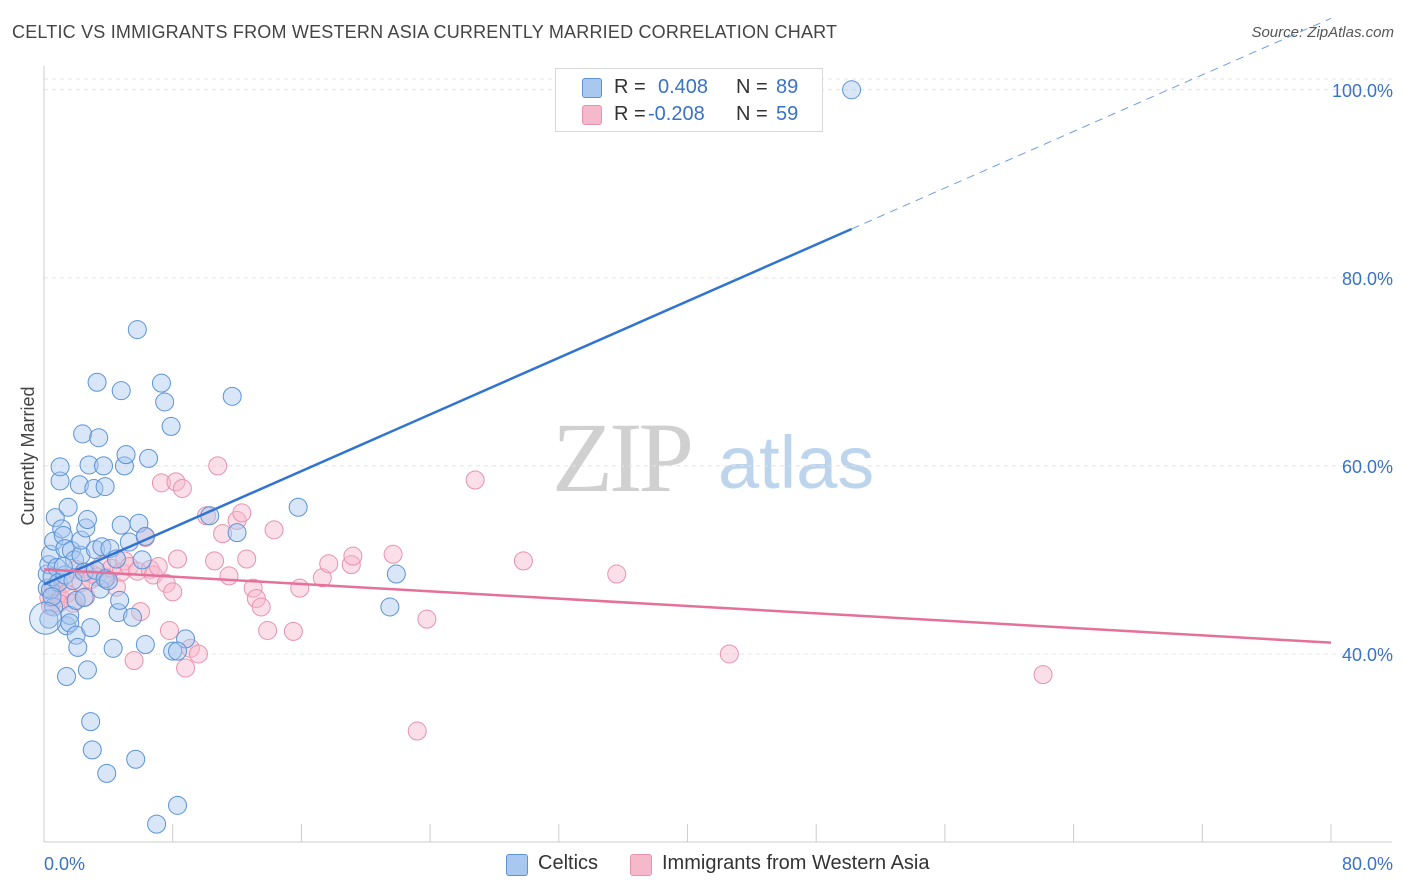 The height and width of the screenshot is (892, 1406). Describe the element at coordinates (1367, 864) in the screenshot. I see `x-tick-label: 80.0%` at that location.